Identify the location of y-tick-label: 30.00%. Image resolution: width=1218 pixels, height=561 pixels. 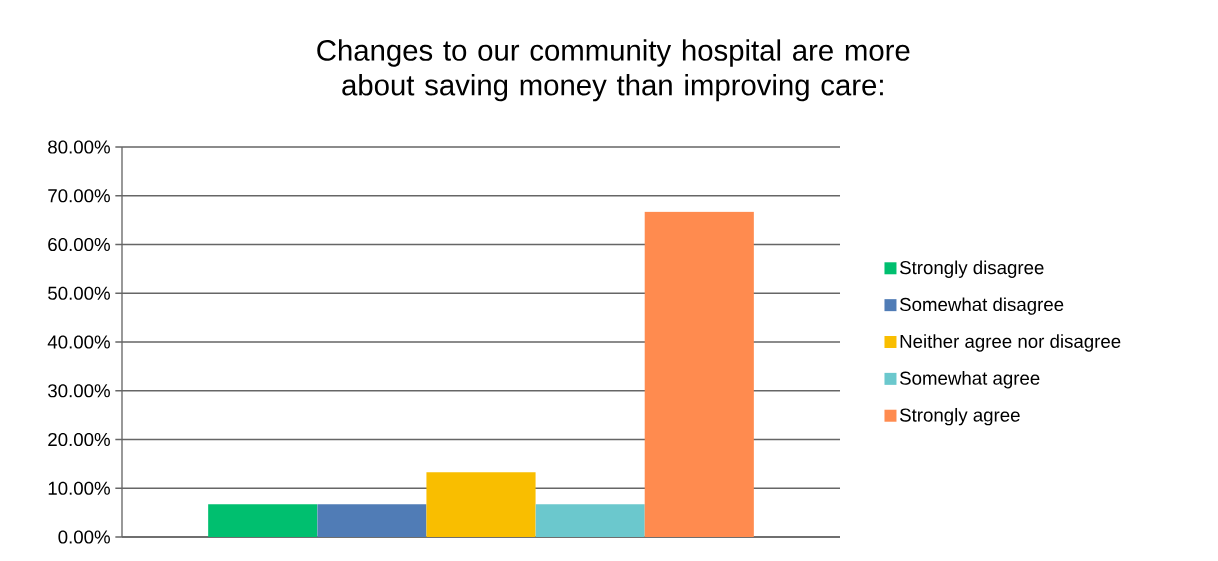
(79, 391).